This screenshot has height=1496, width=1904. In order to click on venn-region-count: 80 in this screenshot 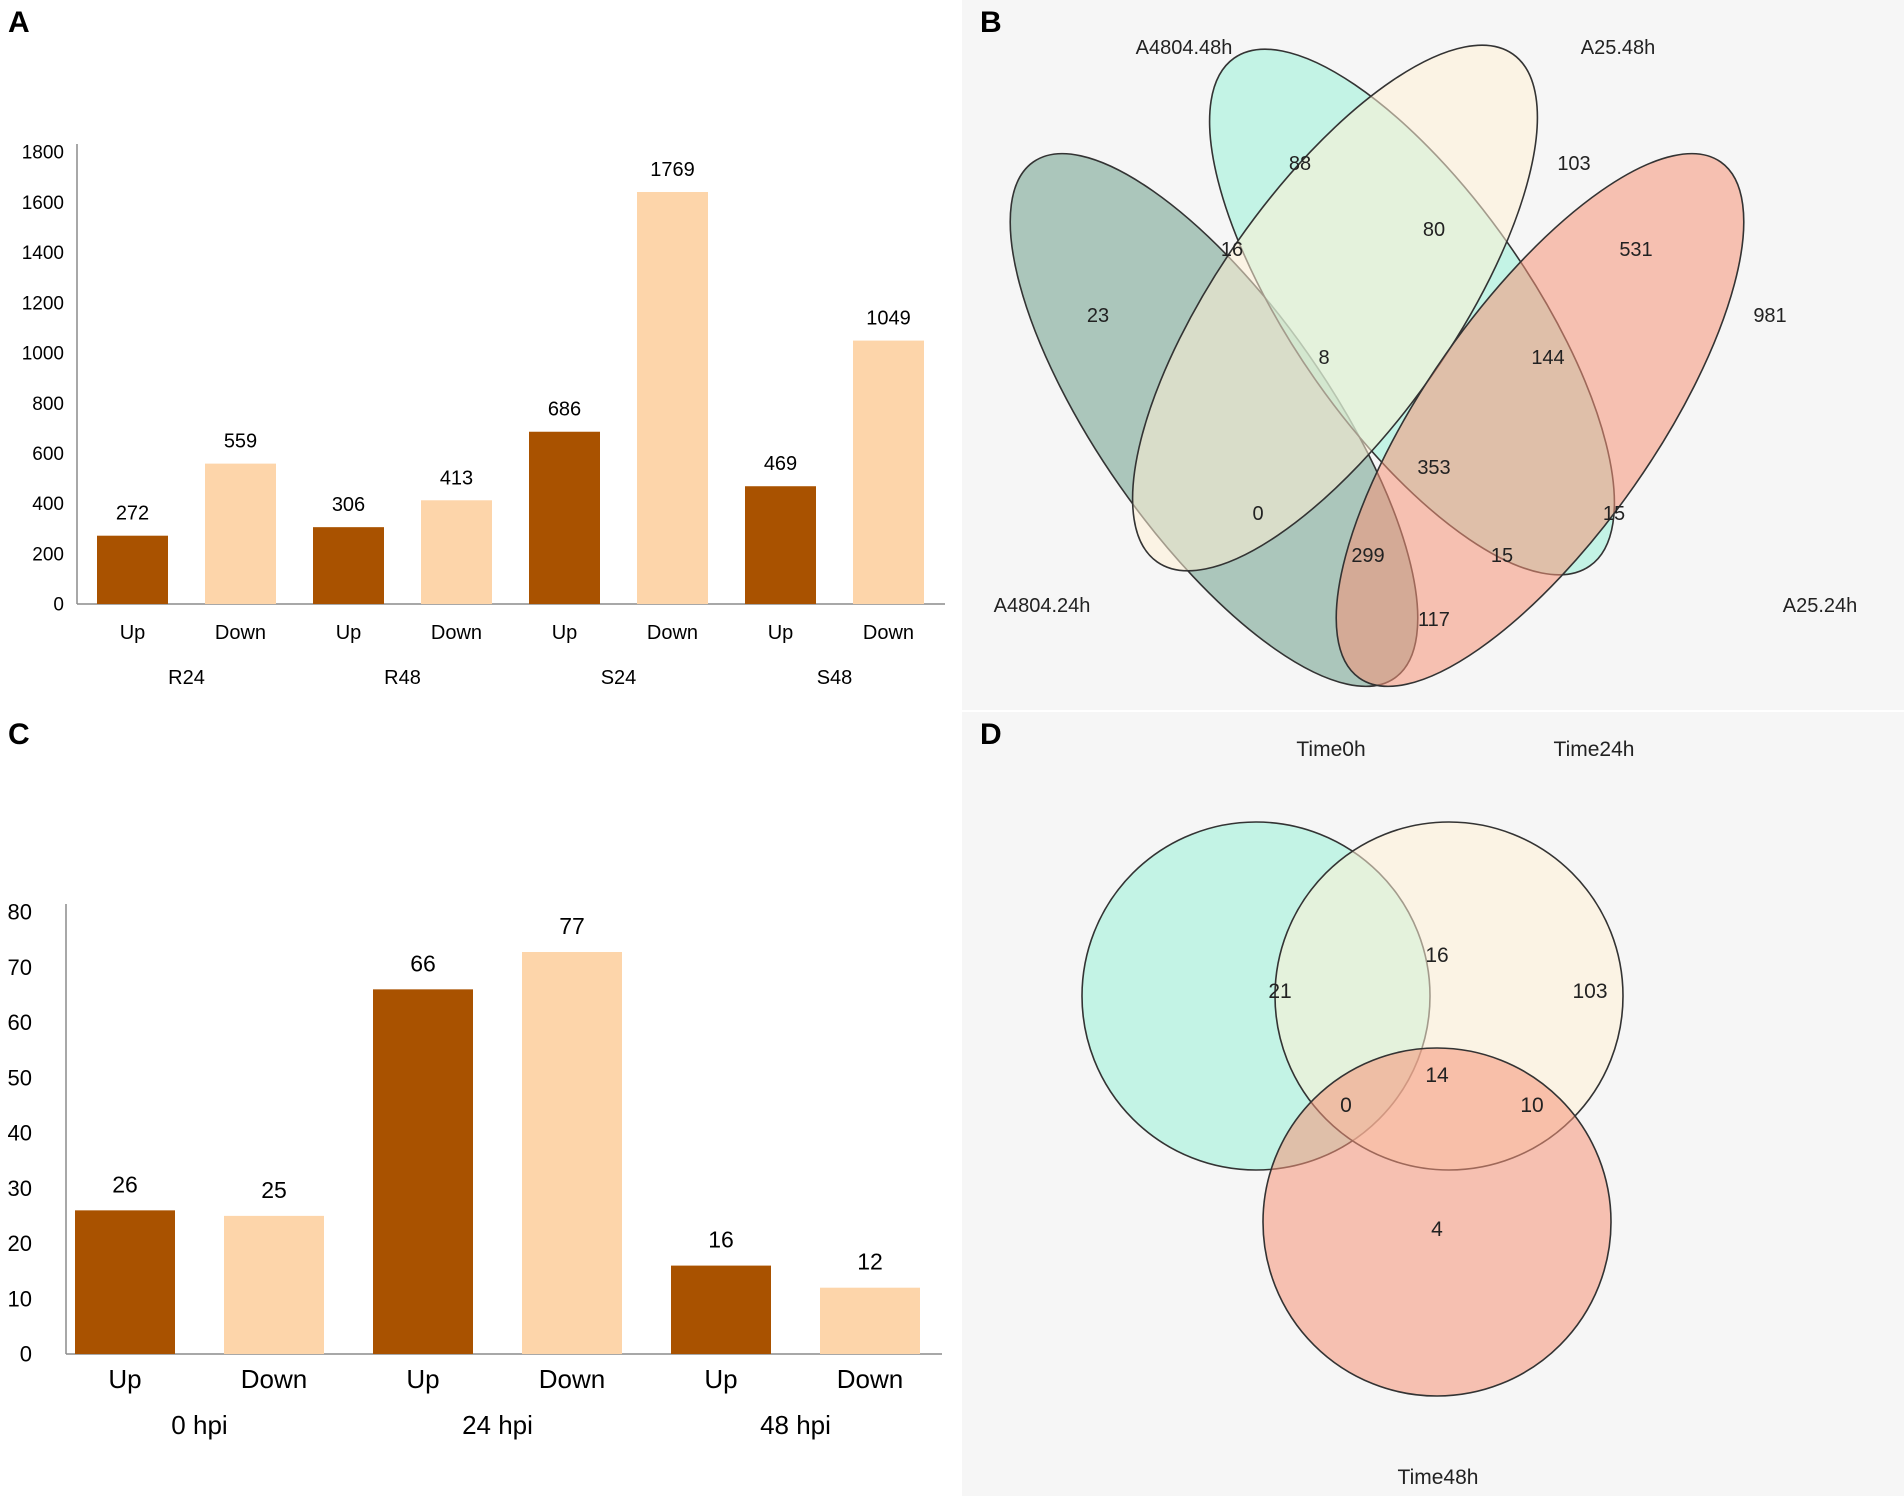, I will do `click(1434, 230)`.